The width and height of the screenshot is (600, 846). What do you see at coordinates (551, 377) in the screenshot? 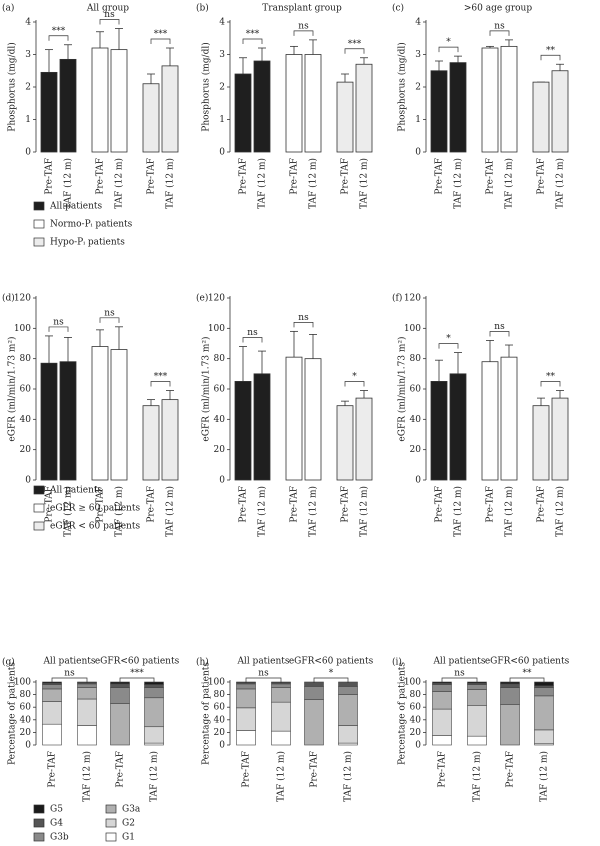
I see `significance-label: **` at bounding box center [551, 377].